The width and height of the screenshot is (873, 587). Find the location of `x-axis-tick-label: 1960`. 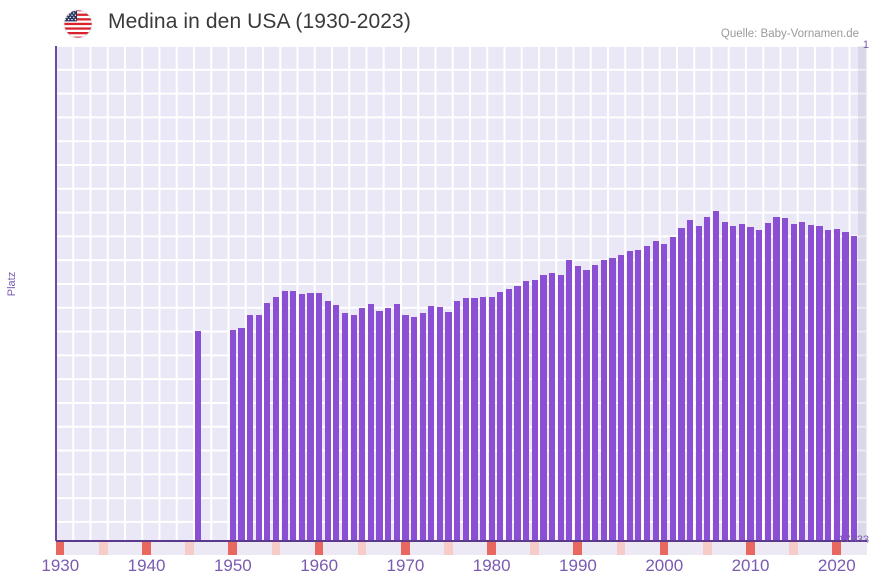

x-axis-tick-label: 1960 is located at coordinates (319, 565).